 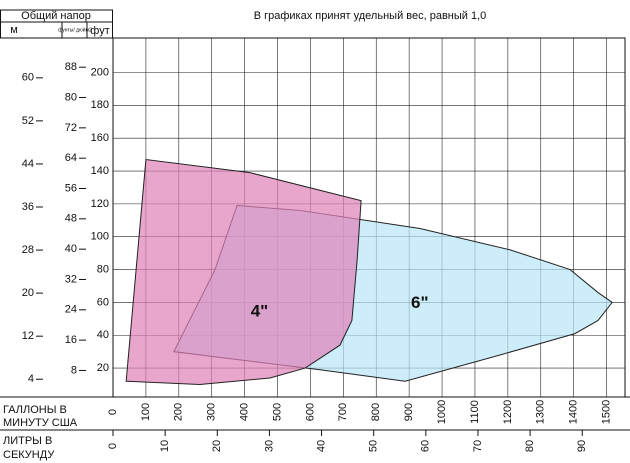 I want to click on x-tick-label: 500, so click(x=277, y=412).